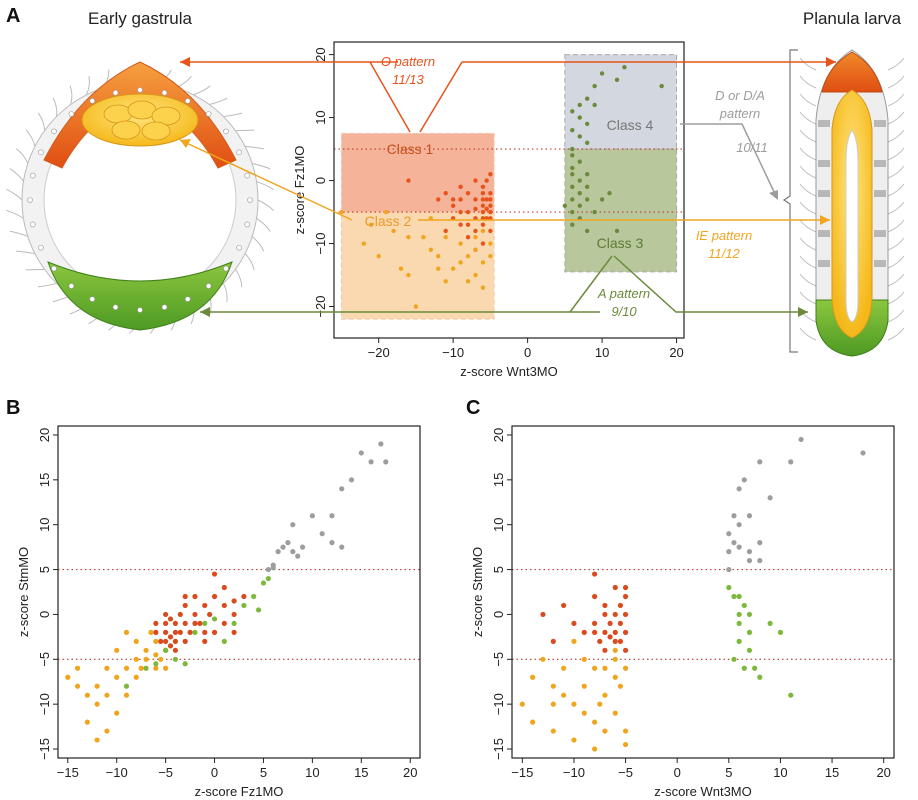 The image size is (918, 800). I want to click on a-pattern-count: 9/10, so click(624, 311).